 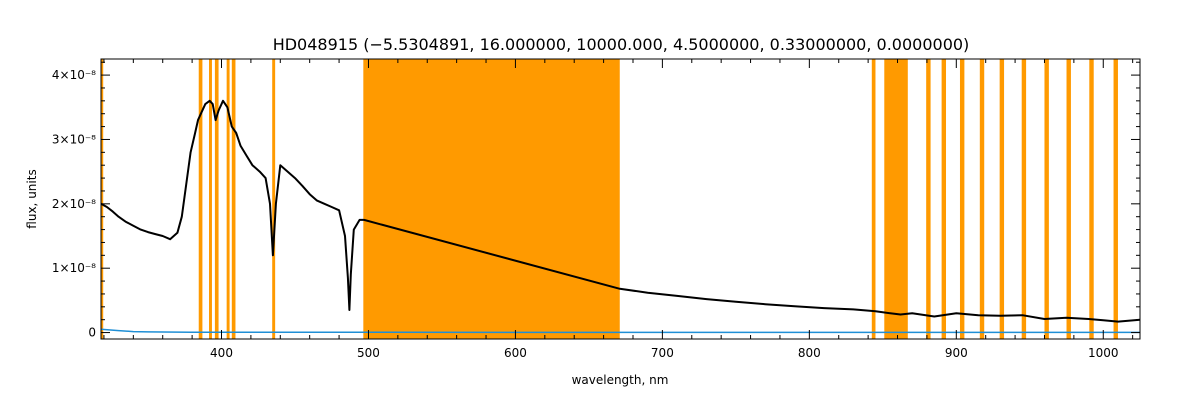 What do you see at coordinates (368, 353) in the screenshot?
I see `x-tick-label: 500` at bounding box center [368, 353].